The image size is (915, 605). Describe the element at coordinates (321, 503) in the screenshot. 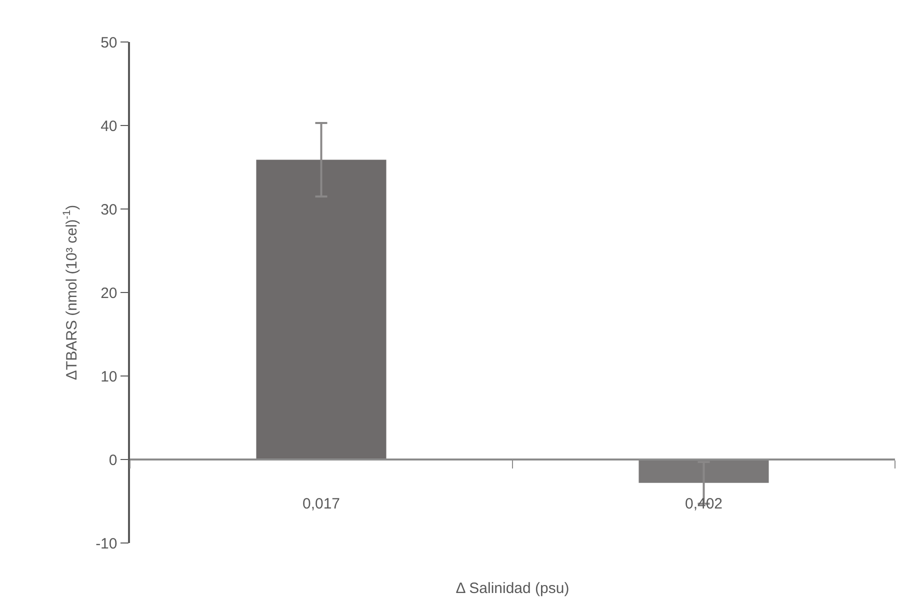

I see `x-tick-label: 0,017` at that location.